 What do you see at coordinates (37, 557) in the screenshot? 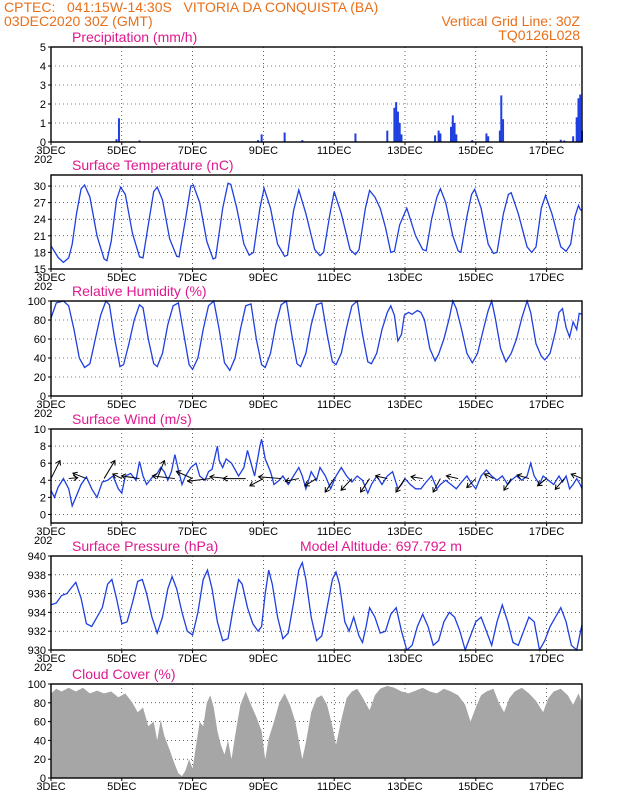
I see `y-tick-label: 940` at bounding box center [37, 557].